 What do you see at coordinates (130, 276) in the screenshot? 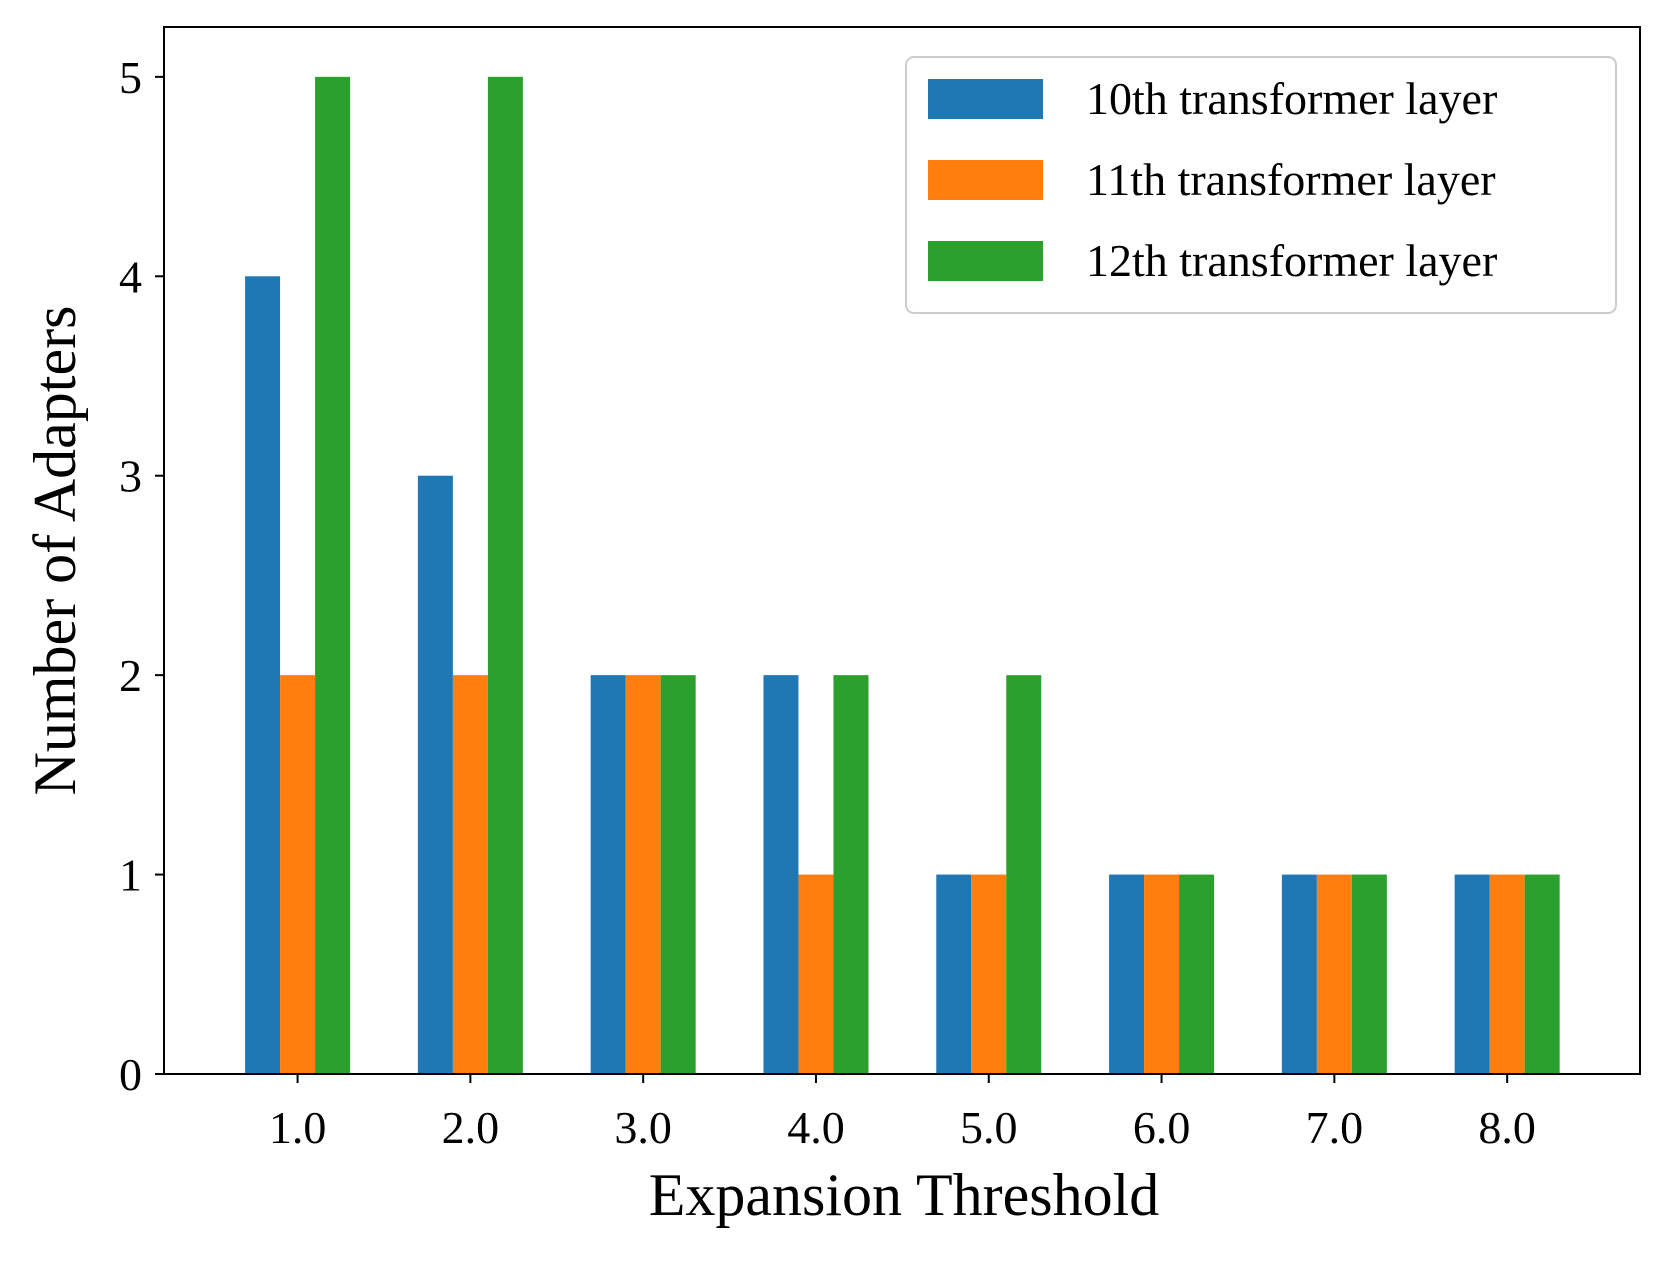
I see `y-tick-label: 4` at bounding box center [130, 276].